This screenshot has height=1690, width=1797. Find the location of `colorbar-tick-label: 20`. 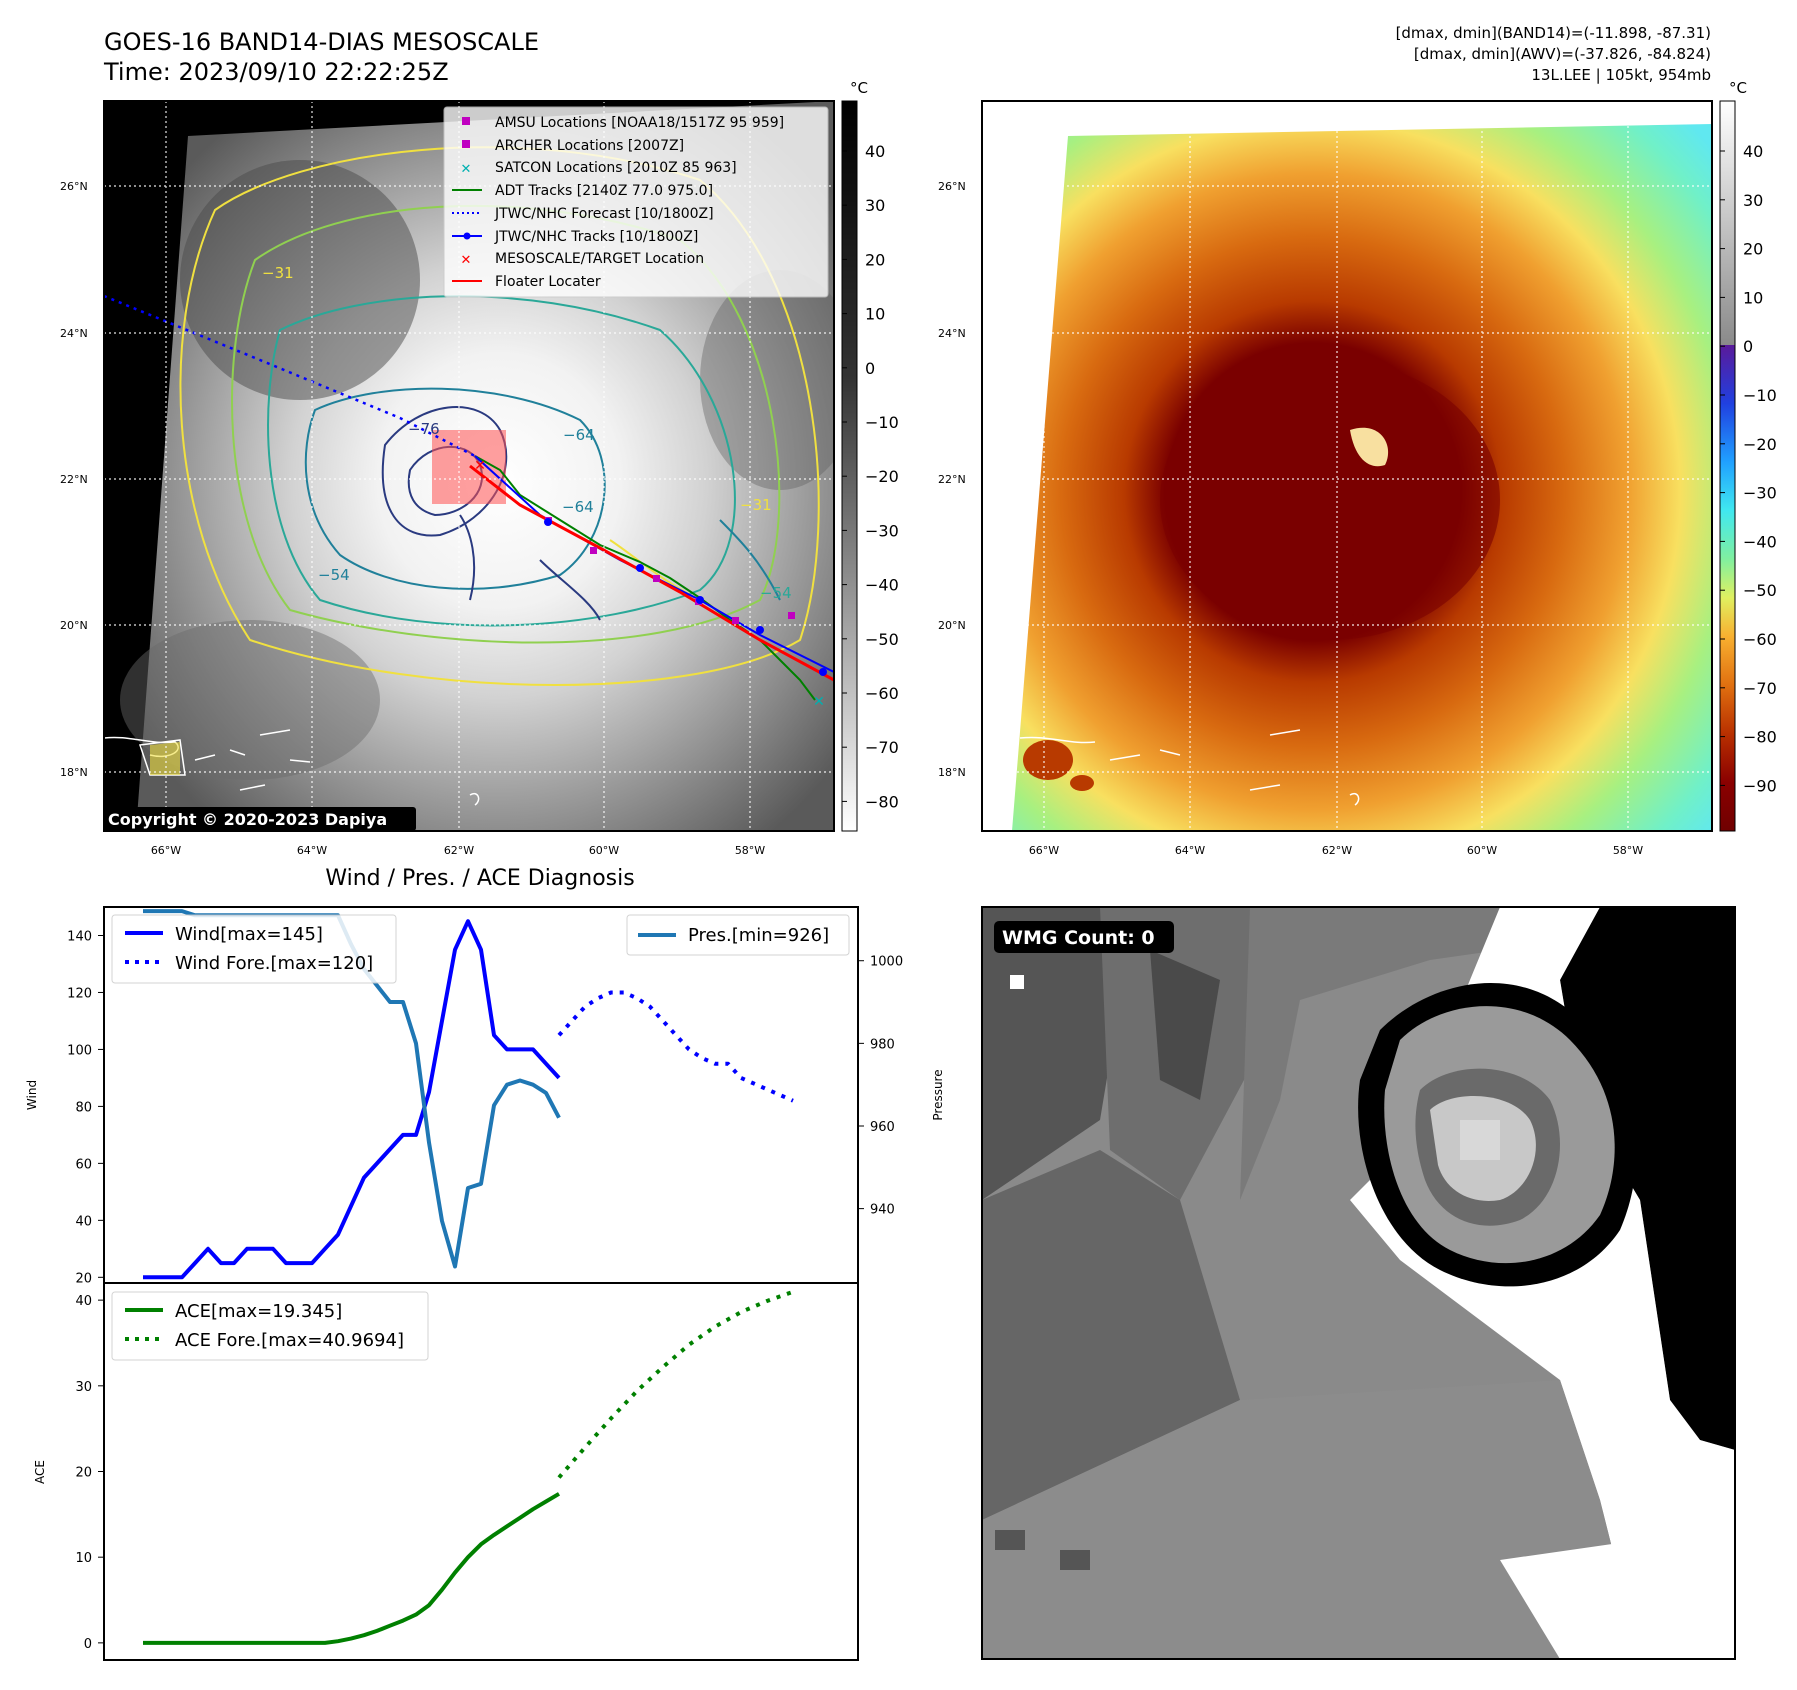

colorbar-tick-label: 20 is located at coordinates (875, 259).